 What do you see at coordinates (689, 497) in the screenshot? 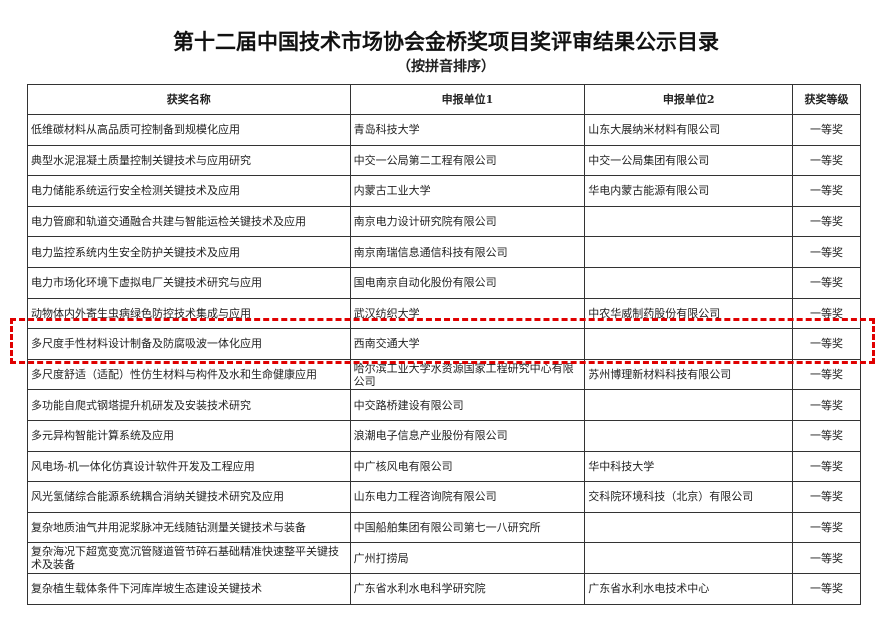
I see `cell-unit2: 交科院环境科技（北京）有限公司` at bounding box center [689, 497].